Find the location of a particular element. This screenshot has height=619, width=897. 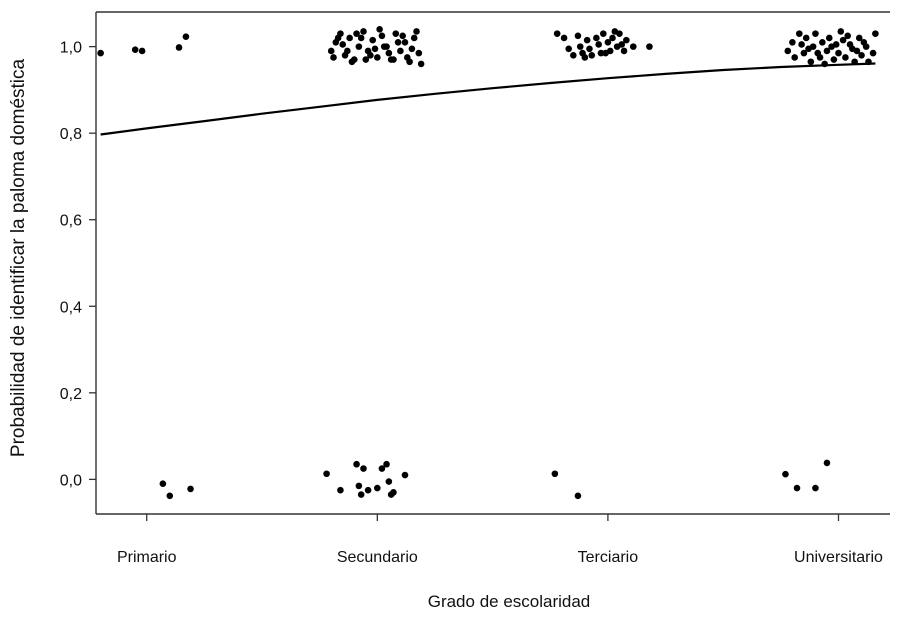

curve-layer is located at coordinates (488, 99).